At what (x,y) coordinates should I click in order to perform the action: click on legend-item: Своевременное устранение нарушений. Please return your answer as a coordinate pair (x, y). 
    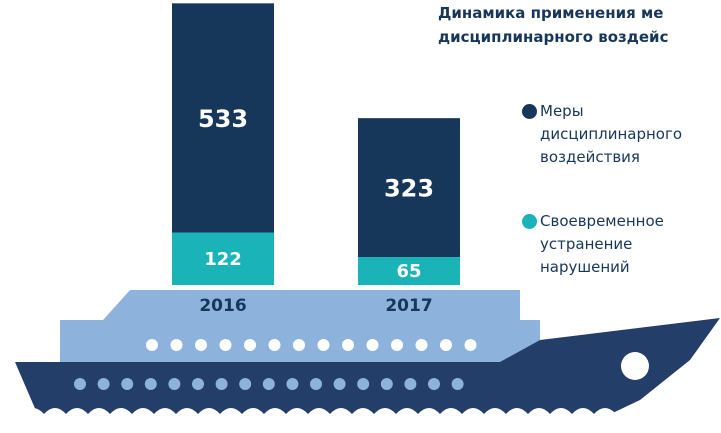
    Looking at the image, I should click on (616, 244).